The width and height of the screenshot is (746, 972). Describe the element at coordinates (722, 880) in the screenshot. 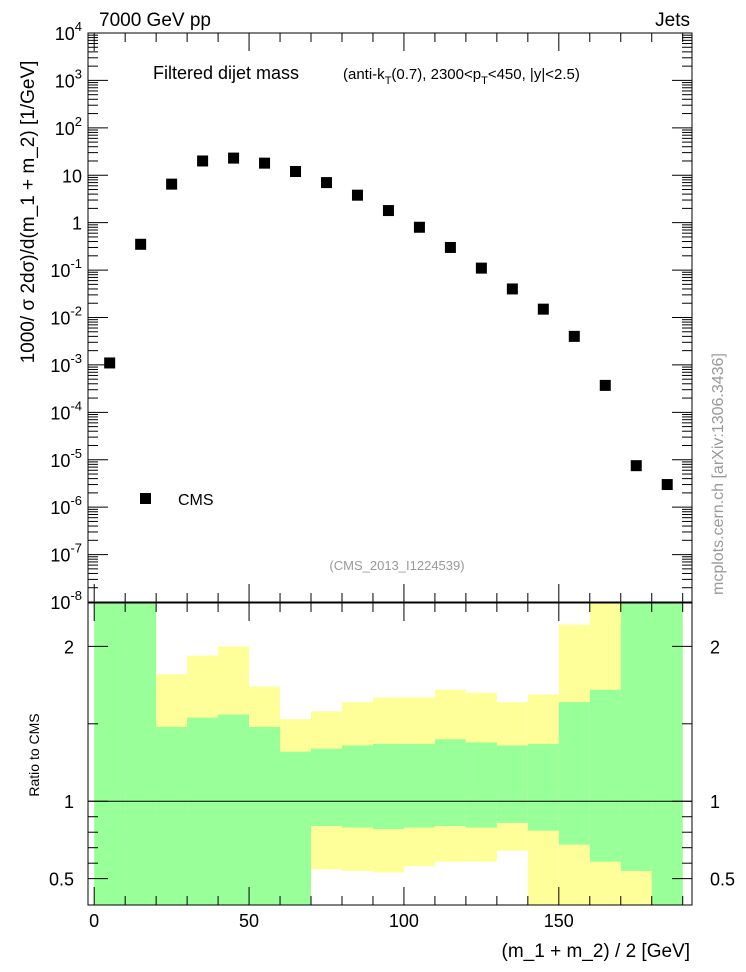

I see `ratio-ytick-label-right: 0.5` at that location.